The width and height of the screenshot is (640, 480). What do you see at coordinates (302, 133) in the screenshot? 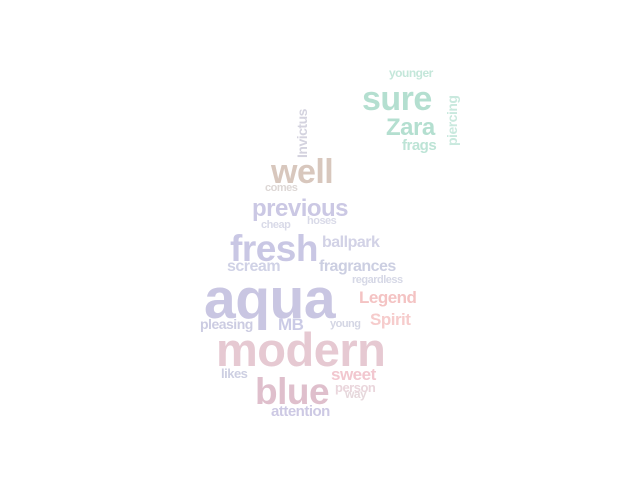
I see `word-invictus: Invictus` at bounding box center [302, 133].